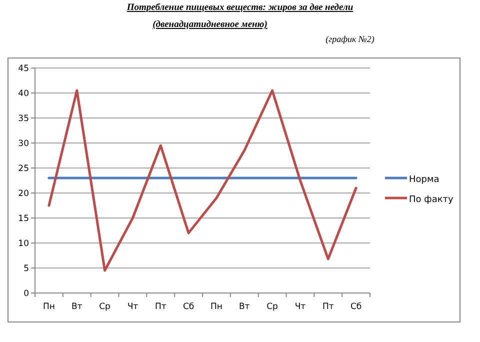  Describe the element at coordinates (240, 8) in the screenshot. I see `chart-title: Потребление пищевых веществ: жиров за две недели` at that location.